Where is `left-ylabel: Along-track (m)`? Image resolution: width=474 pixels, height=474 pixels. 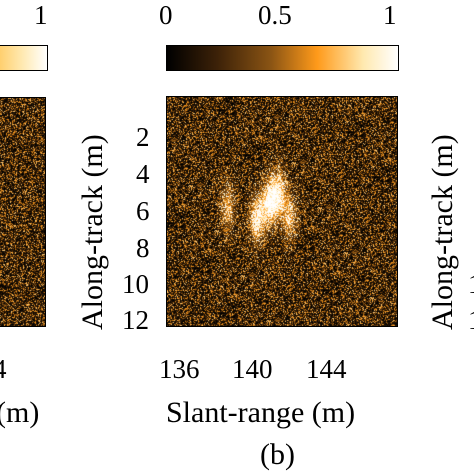 left-ylabel: Along-track (m) is located at coordinates (92, 232).